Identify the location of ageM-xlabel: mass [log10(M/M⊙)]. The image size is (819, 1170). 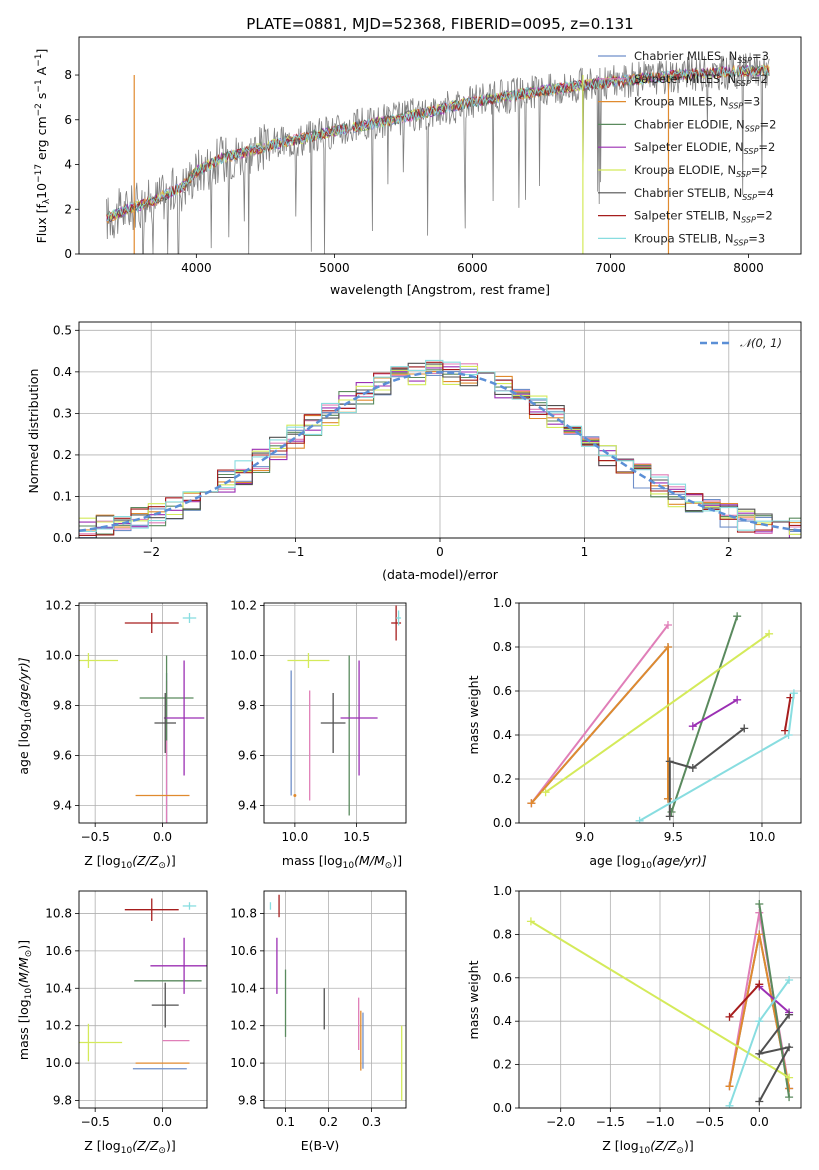
(342, 862).